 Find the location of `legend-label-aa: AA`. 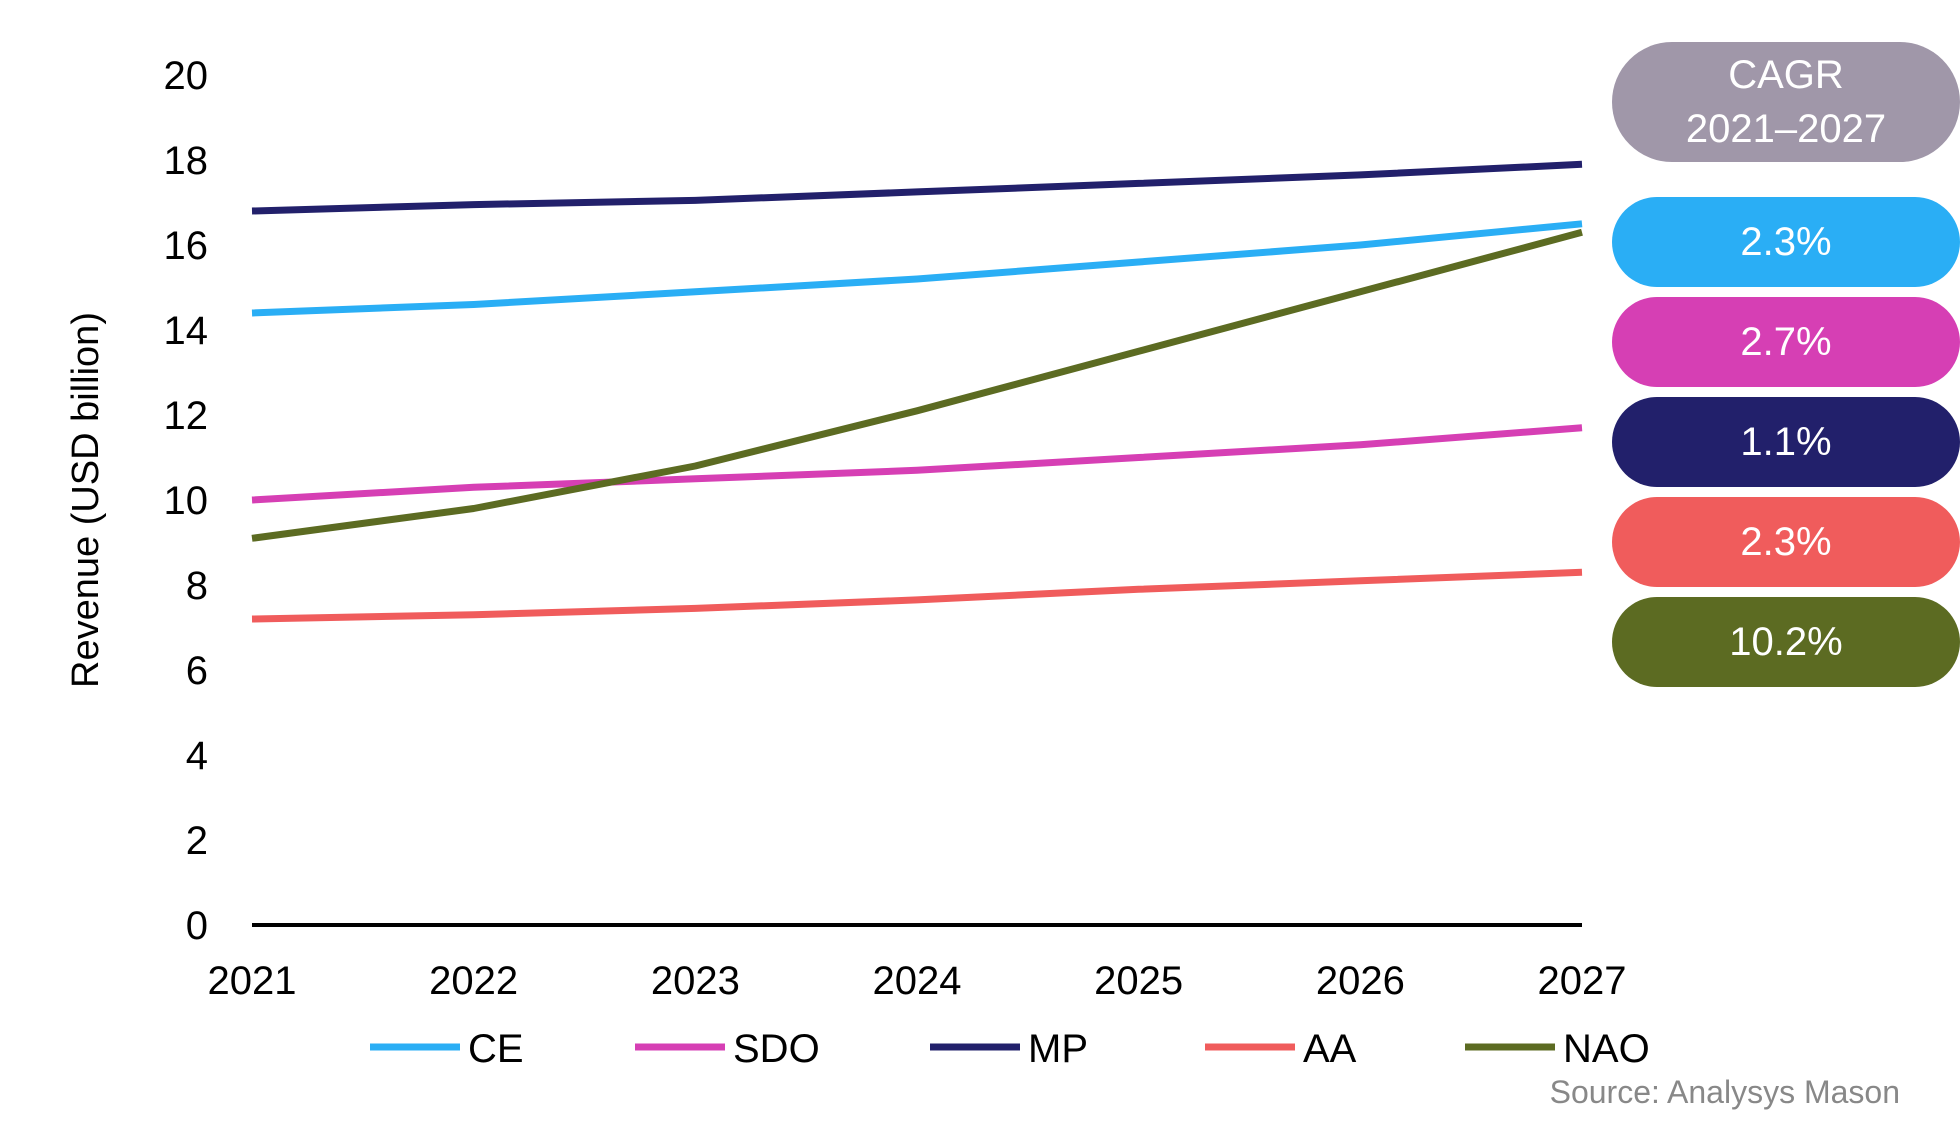

legend-label-aa: AA is located at coordinates (1330, 1049).